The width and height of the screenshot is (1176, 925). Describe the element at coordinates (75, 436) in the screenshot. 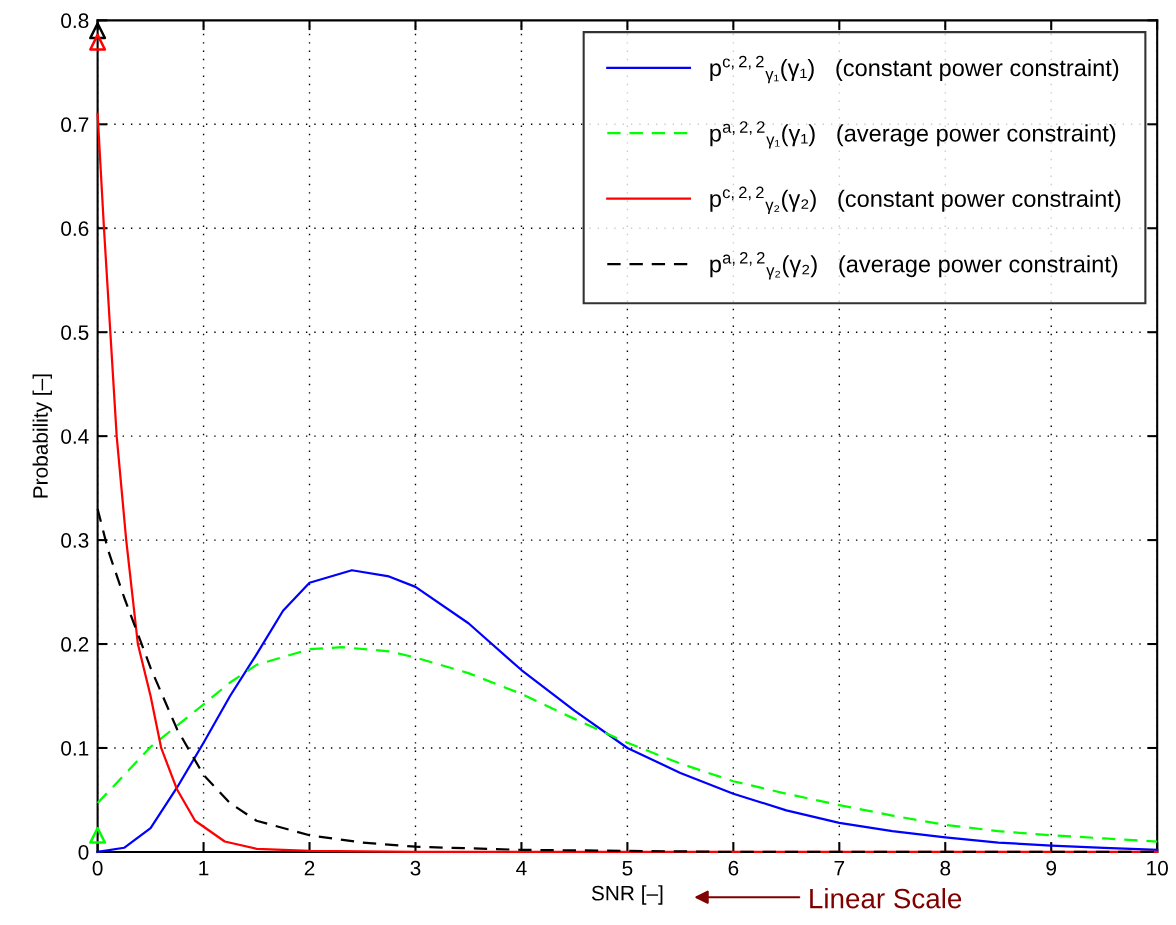

I see `y-tick-label: 0.4` at that location.